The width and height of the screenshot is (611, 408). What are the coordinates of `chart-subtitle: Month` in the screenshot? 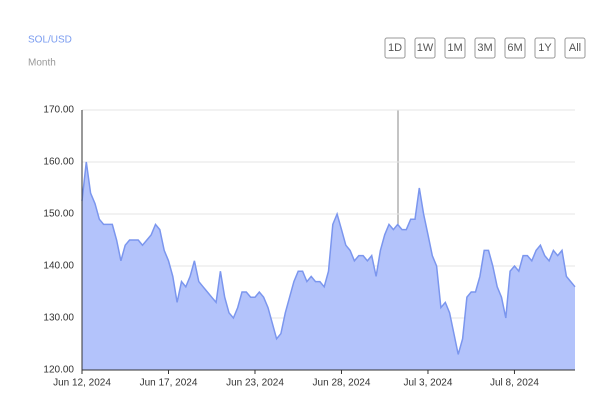 It's located at (42, 63).